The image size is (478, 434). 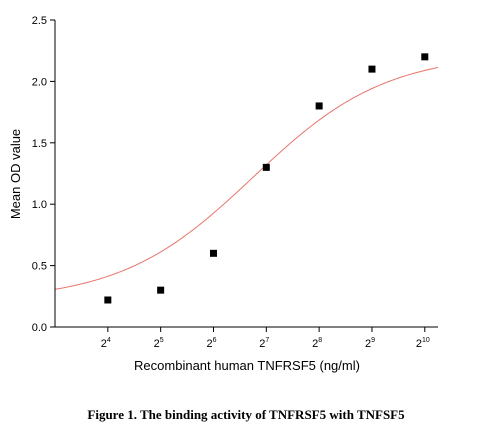 I want to click on y-tick-label: 0.0, so click(x=39, y=328).